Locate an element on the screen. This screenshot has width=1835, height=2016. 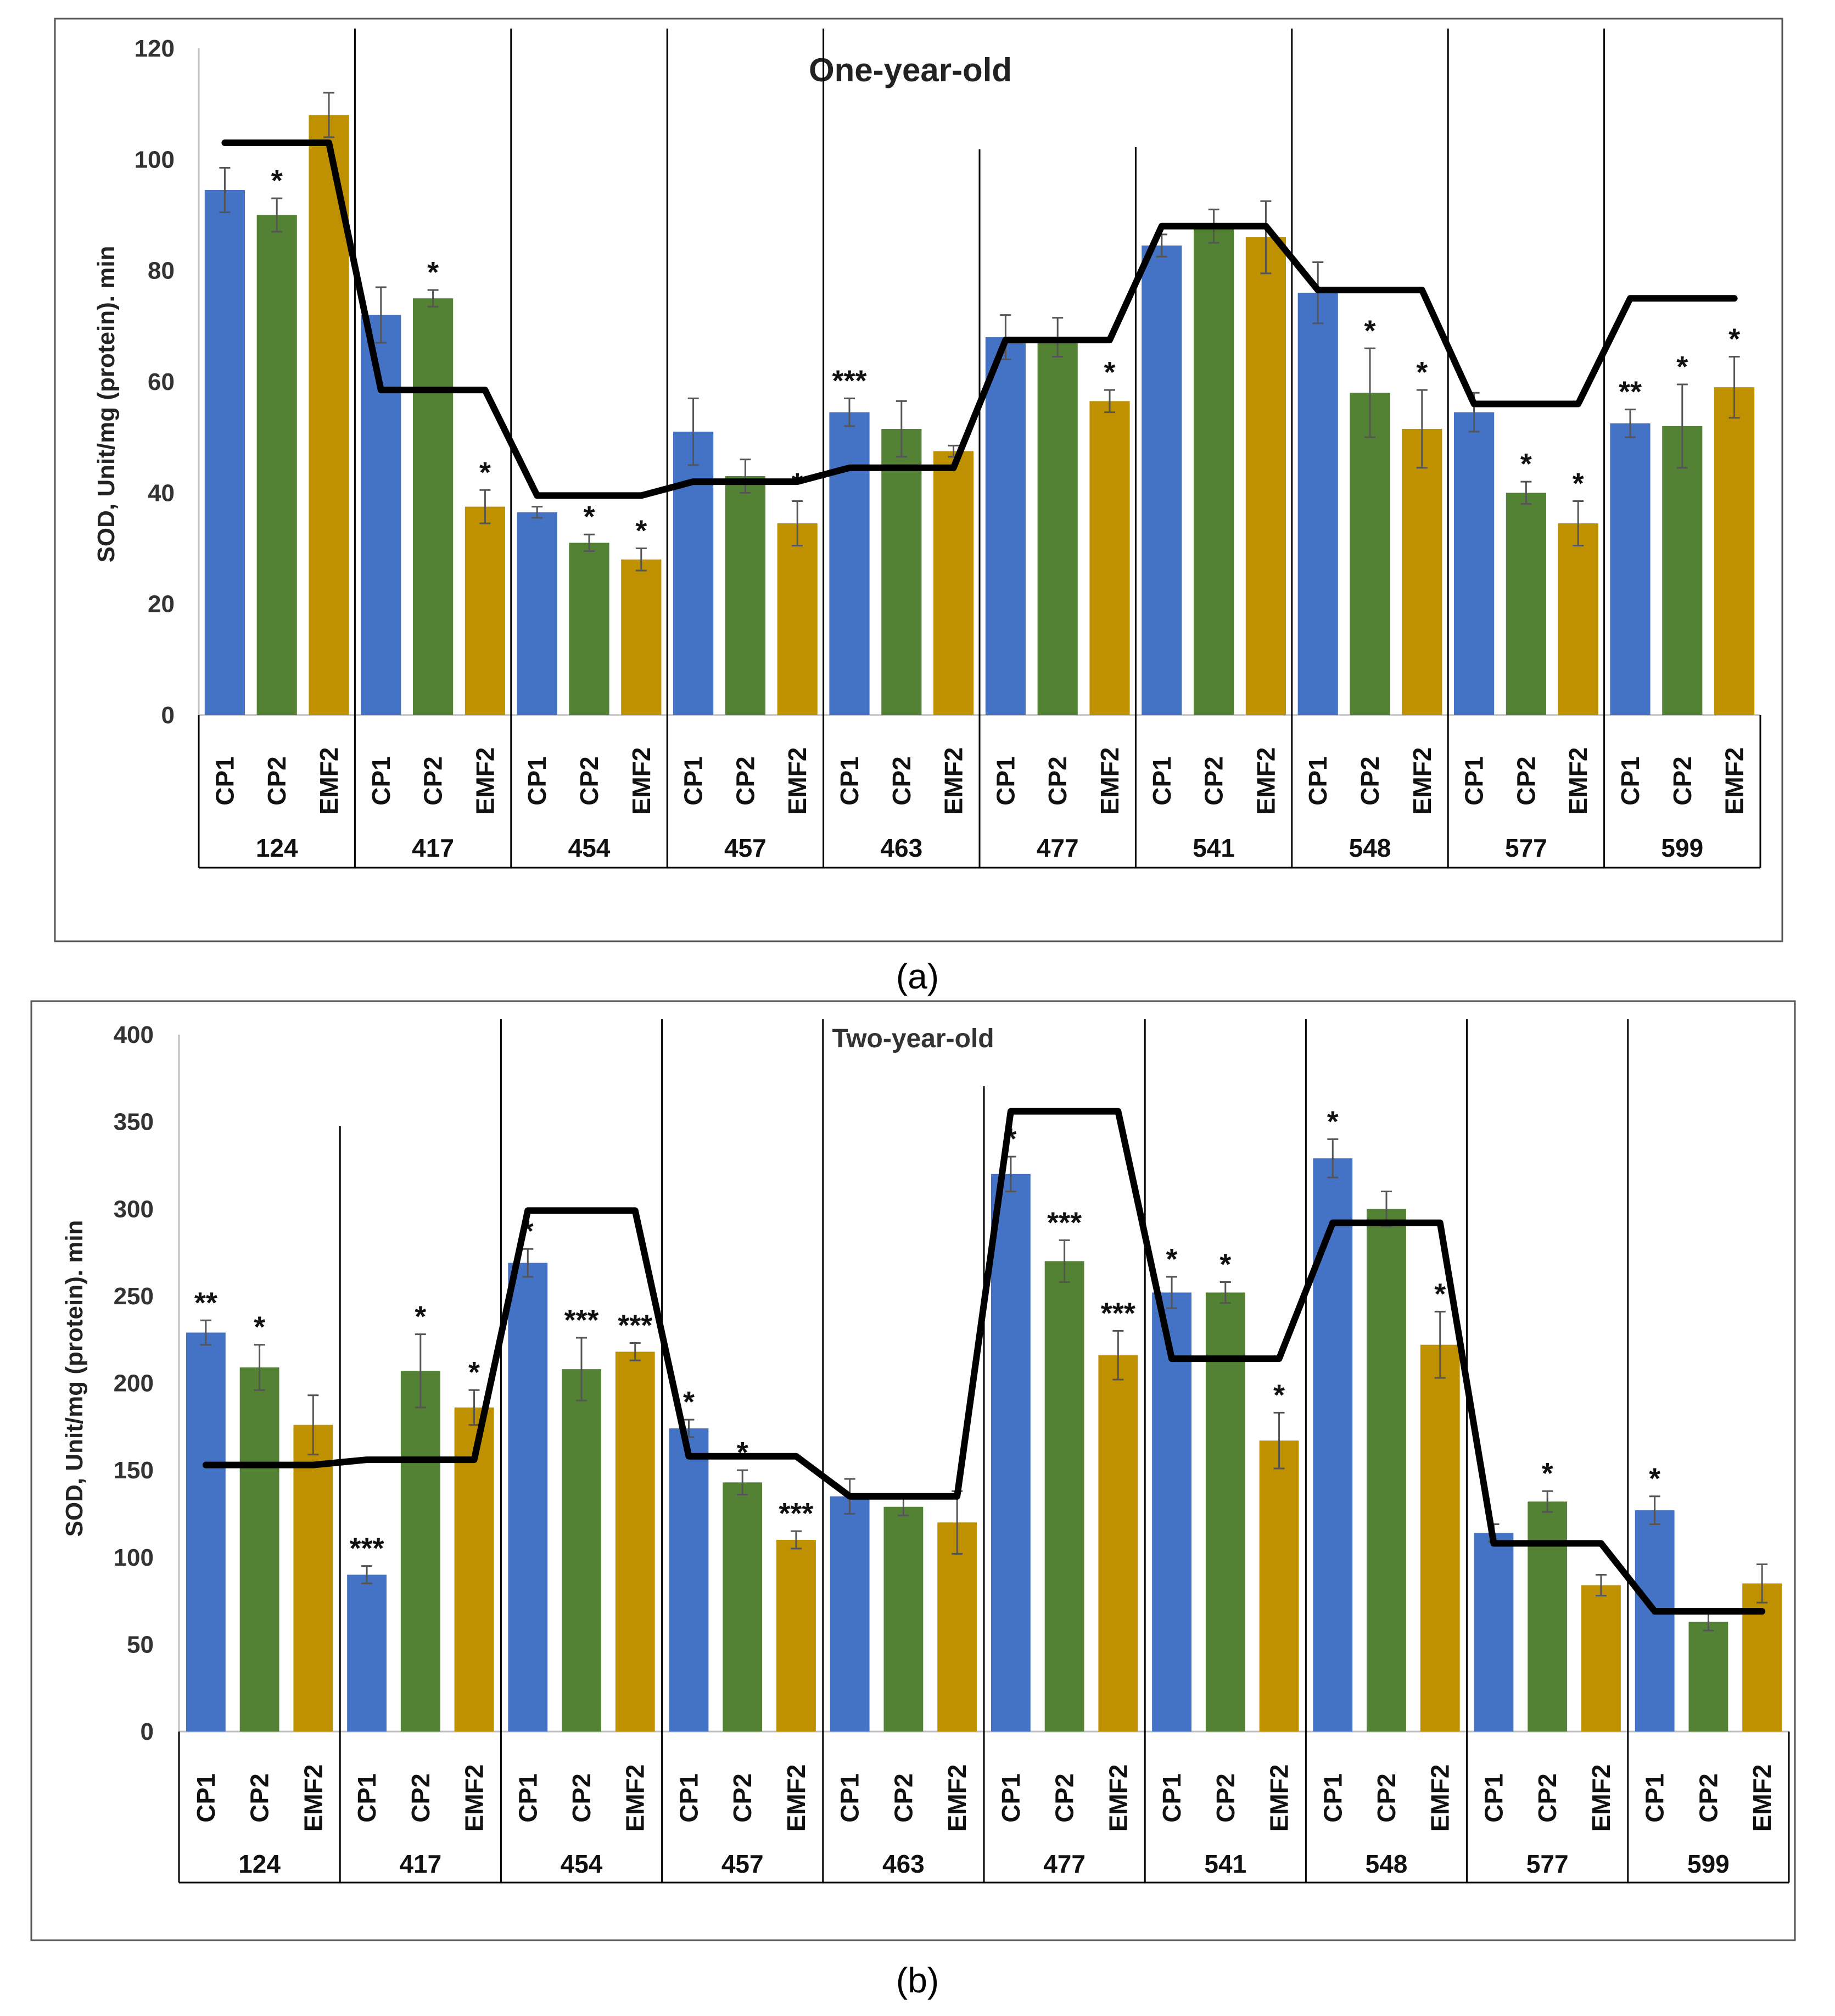
bar-599-cp1 is located at coordinates (1630, 569).